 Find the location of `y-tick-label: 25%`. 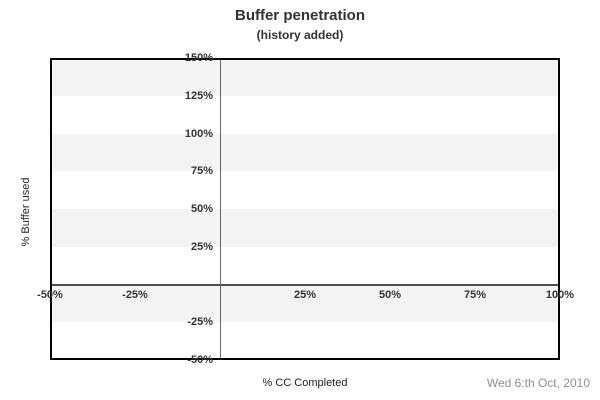

y-tick-label: 25% is located at coordinates (201, 247).